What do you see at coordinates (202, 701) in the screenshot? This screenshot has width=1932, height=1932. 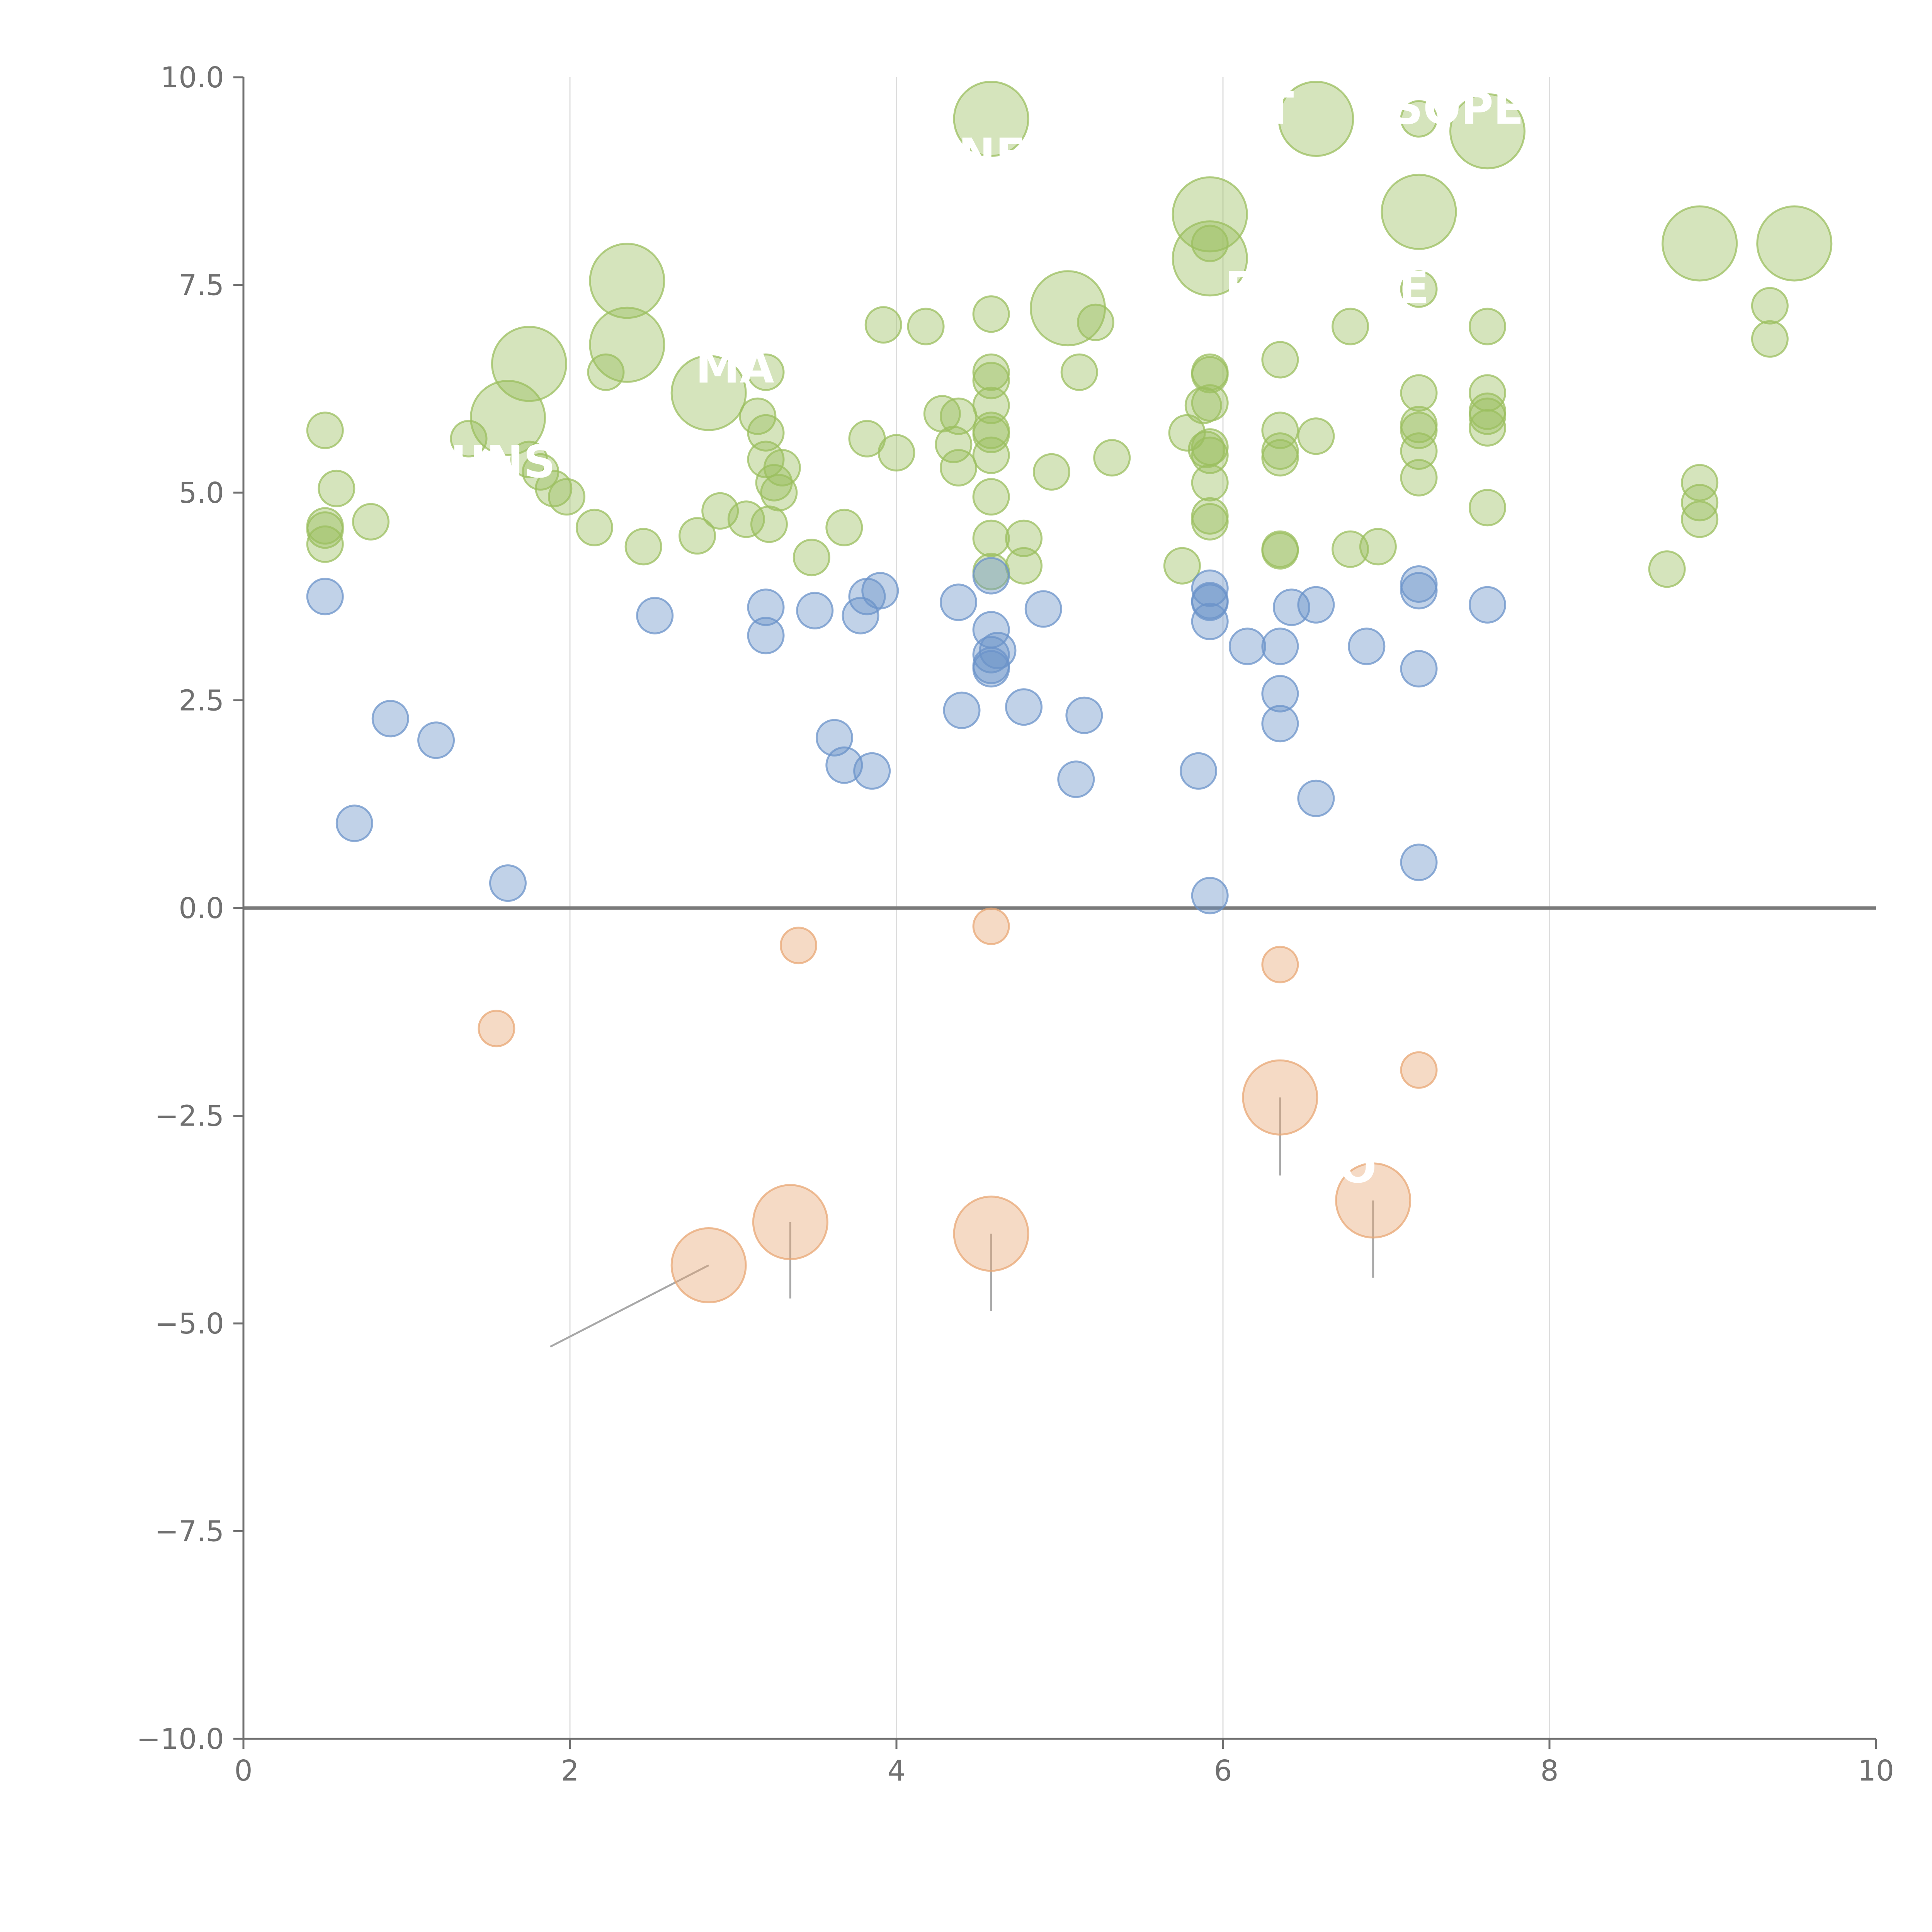 I see `y-tick-label: 2.5` at bounding box center [202, 701].